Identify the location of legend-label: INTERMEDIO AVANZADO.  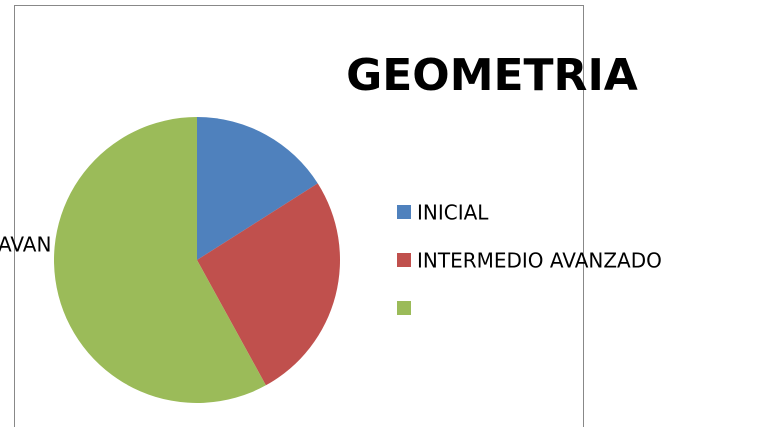
(539, 261).